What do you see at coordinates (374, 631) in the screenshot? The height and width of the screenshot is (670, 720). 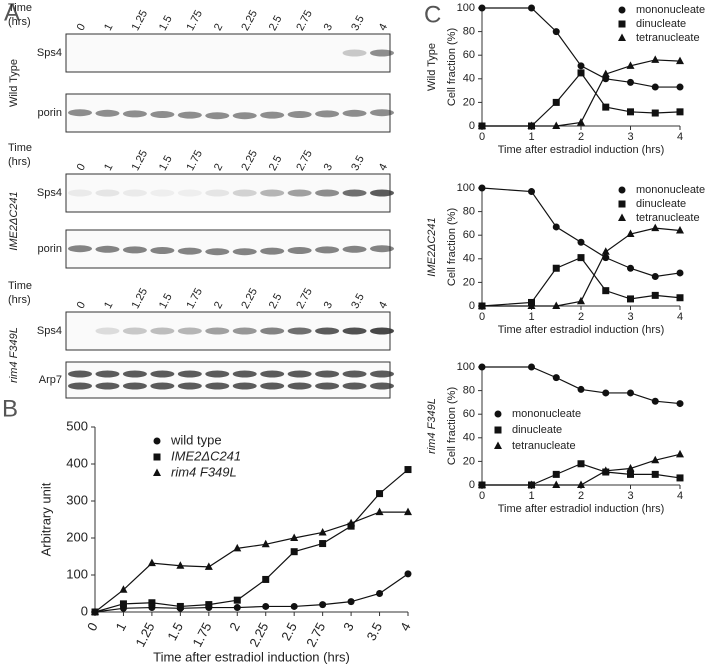 I see `x-tick-label: 3.5` at bounding box center [374, 631].